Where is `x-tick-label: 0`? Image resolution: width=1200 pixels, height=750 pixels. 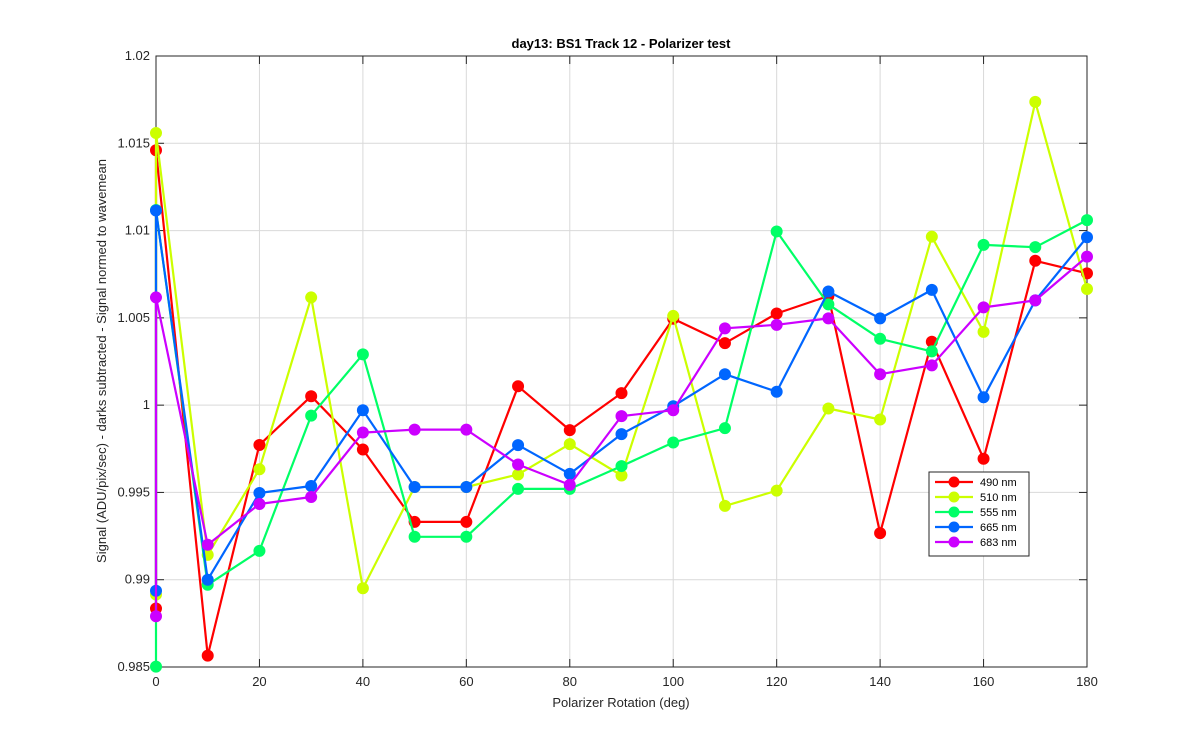
x-tick-label: 0 is located at coordinates (155, 681).